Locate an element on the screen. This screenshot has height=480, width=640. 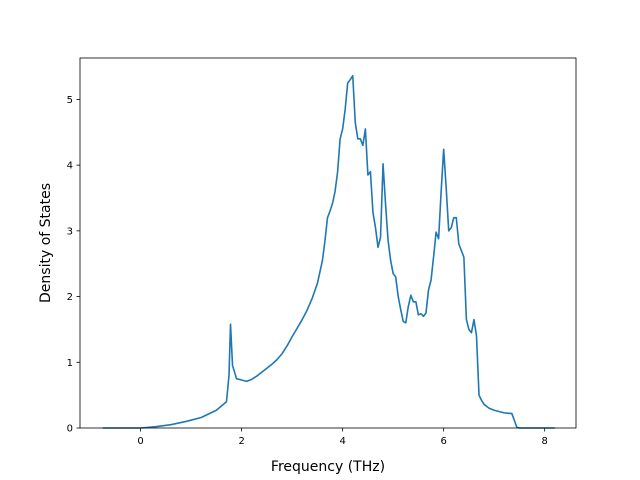
y-tick-label: 5 is located at coordinates (70, 100).